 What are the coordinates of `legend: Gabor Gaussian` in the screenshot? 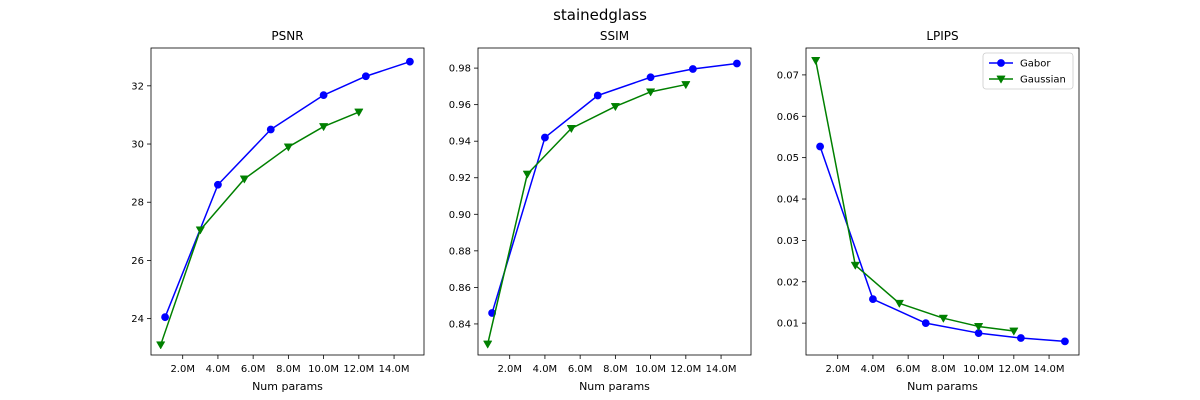 It's located at (1028, 71).